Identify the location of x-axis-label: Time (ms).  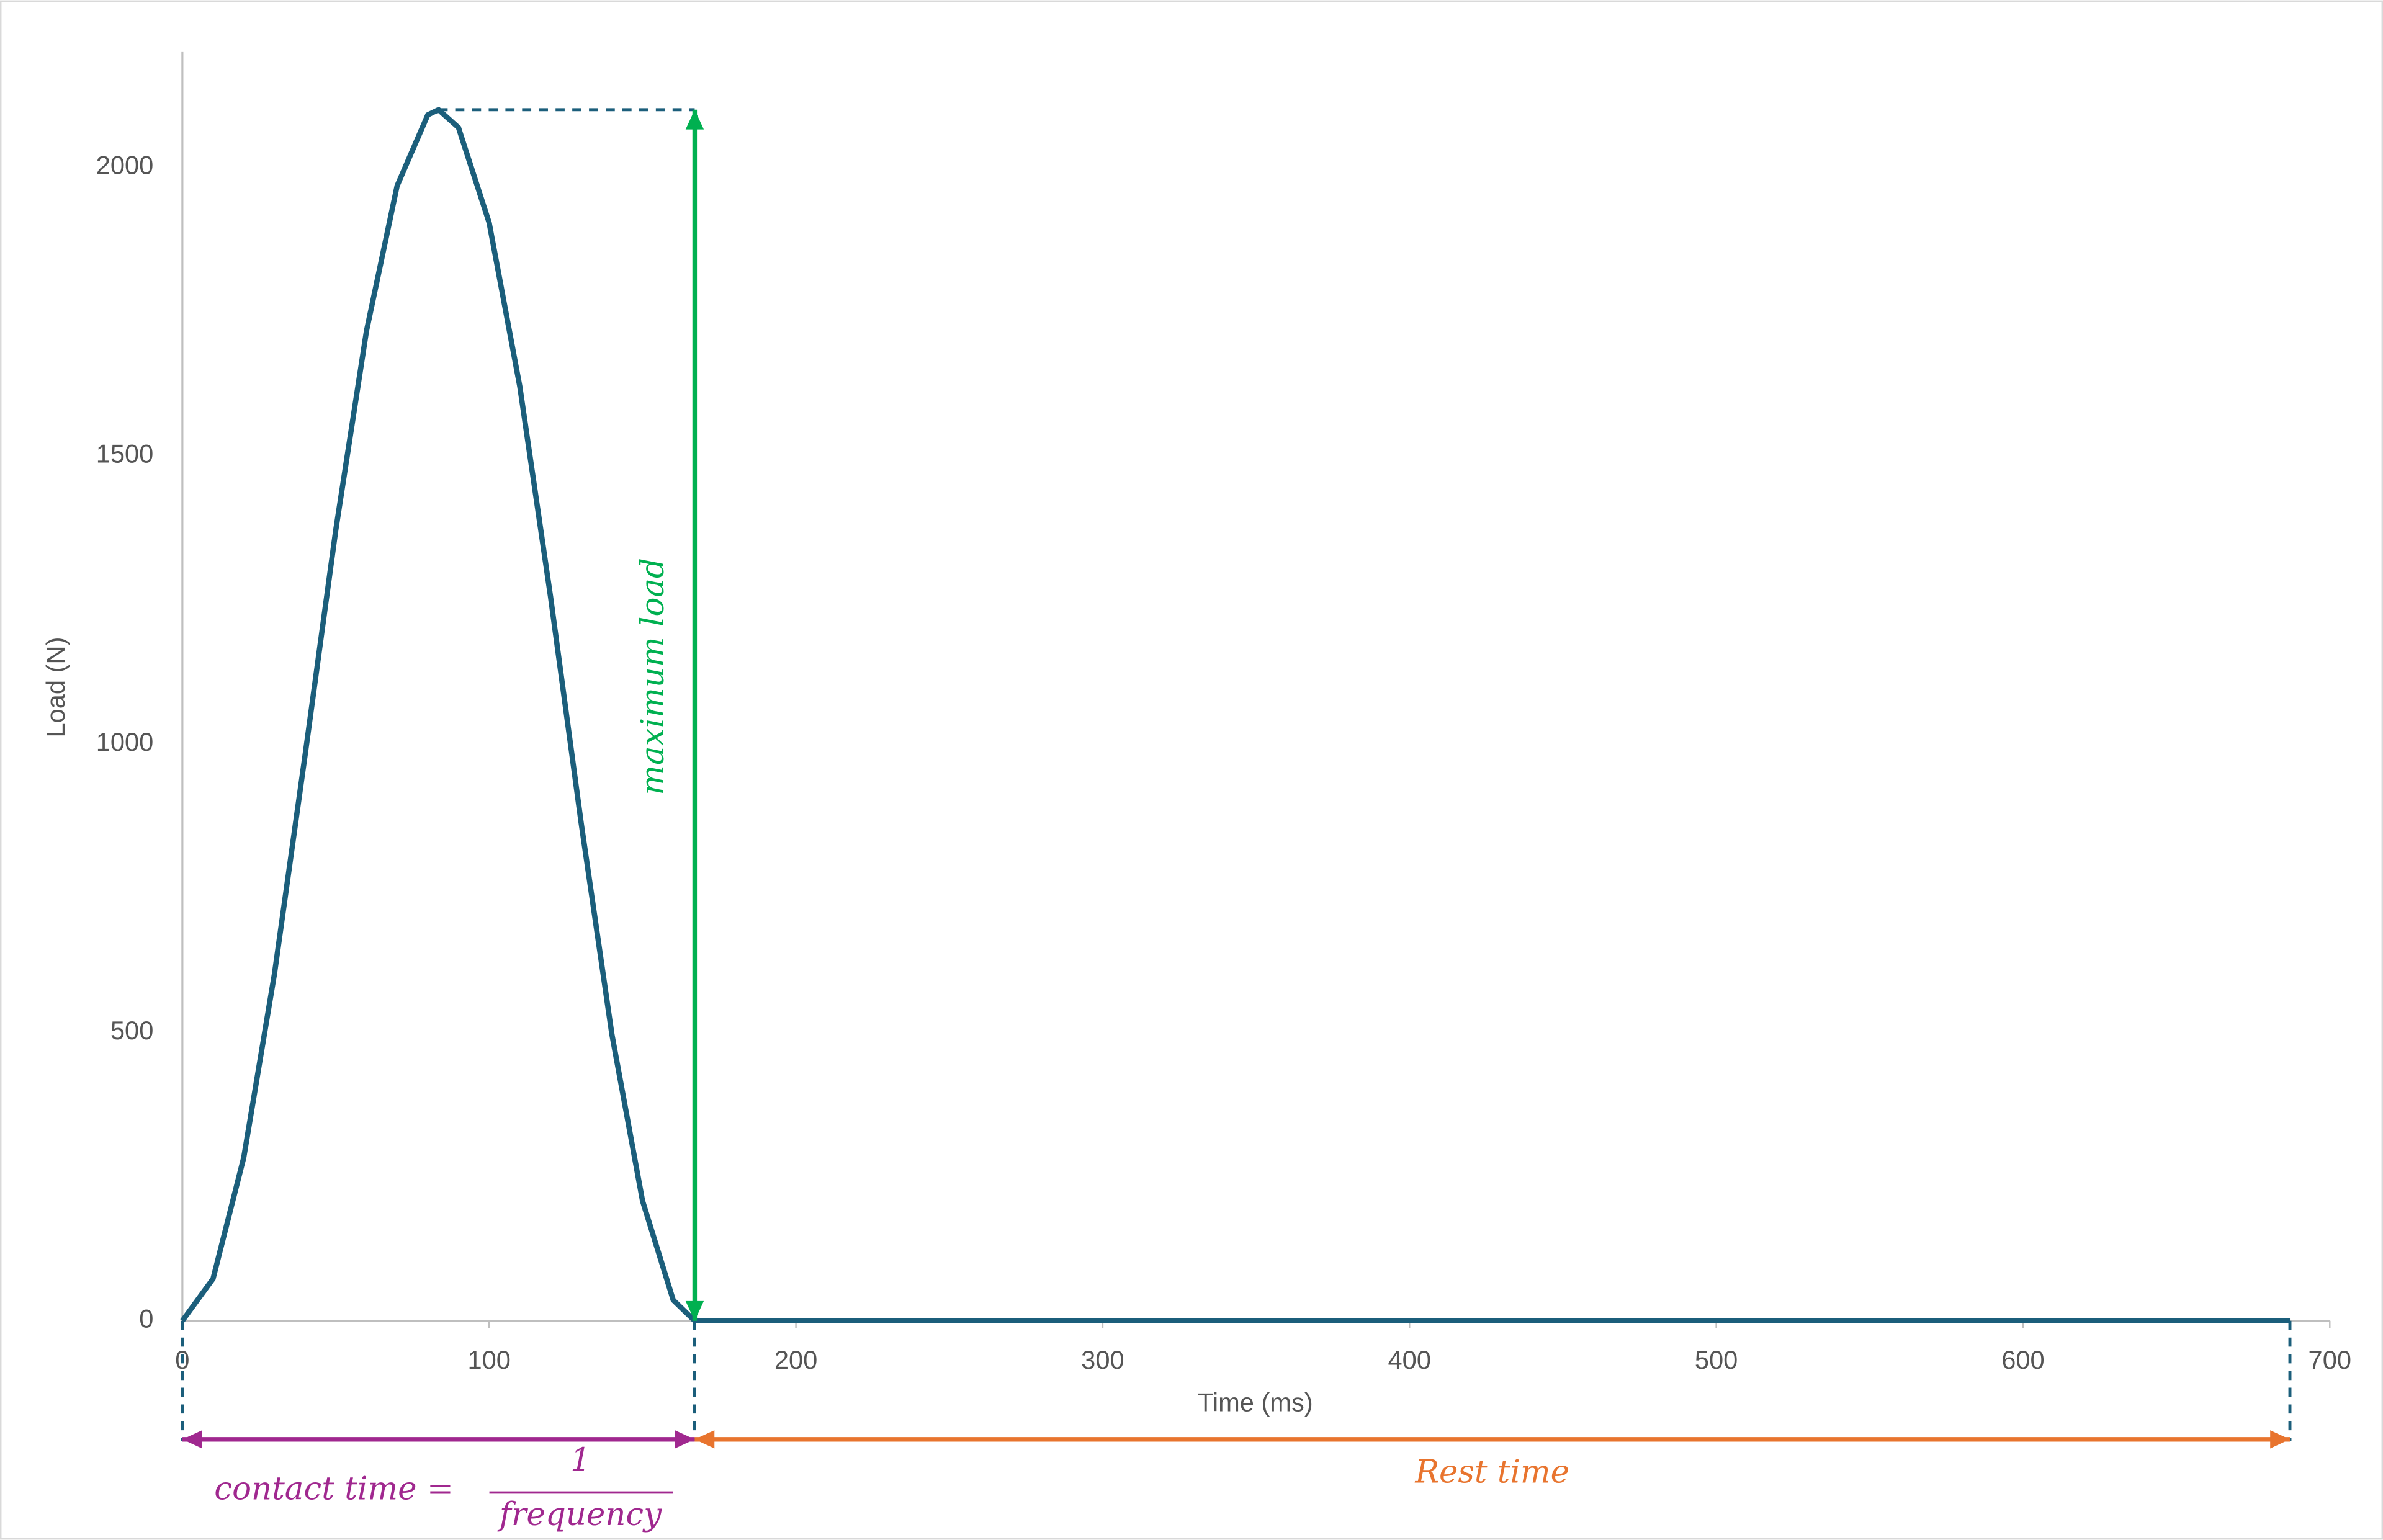
(1255, 1402).